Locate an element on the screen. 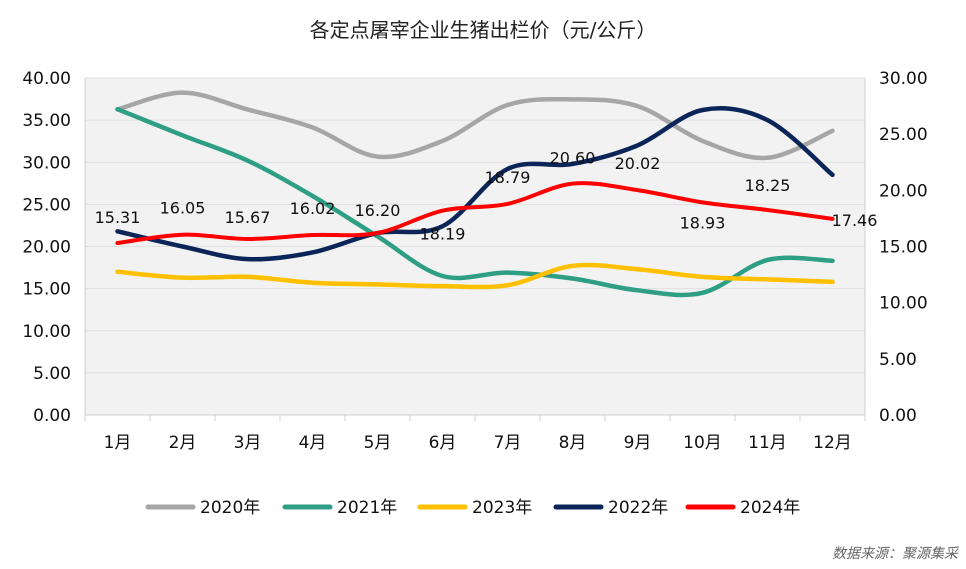 The width and height of the screenshot is (966, 569). x-tick-label: 1月 is located at coordinates (118, 443).